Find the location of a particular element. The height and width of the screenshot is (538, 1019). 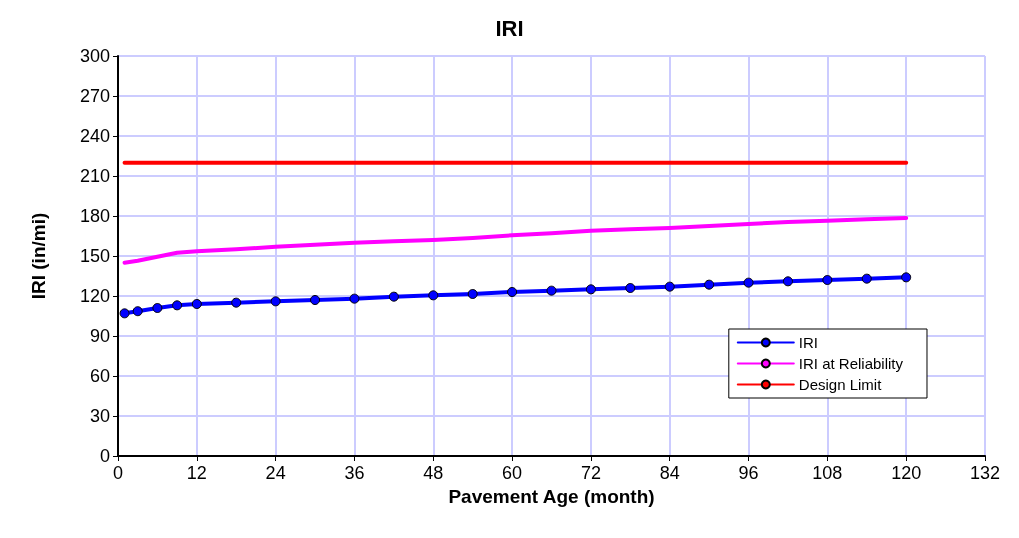

y-tick-label: 0 is located at coordinates (104, 456).